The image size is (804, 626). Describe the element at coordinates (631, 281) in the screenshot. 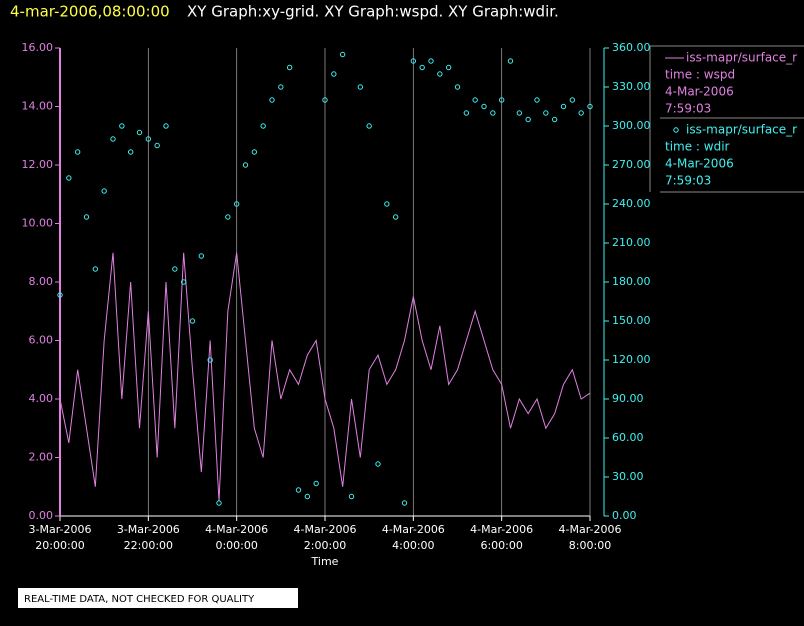

I see `y2-tick-label: 180.00` at that location.